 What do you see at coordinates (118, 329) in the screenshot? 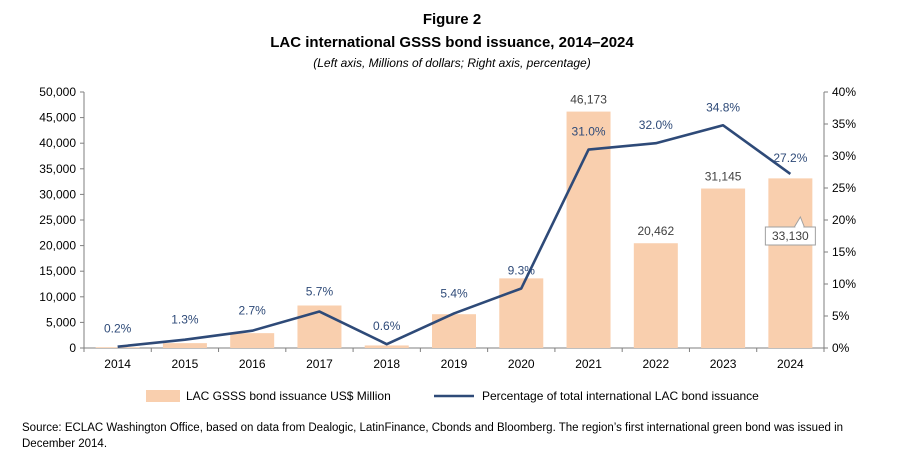
I see `percentage-data-label: 0.2%` at bounding box center [118, 329].